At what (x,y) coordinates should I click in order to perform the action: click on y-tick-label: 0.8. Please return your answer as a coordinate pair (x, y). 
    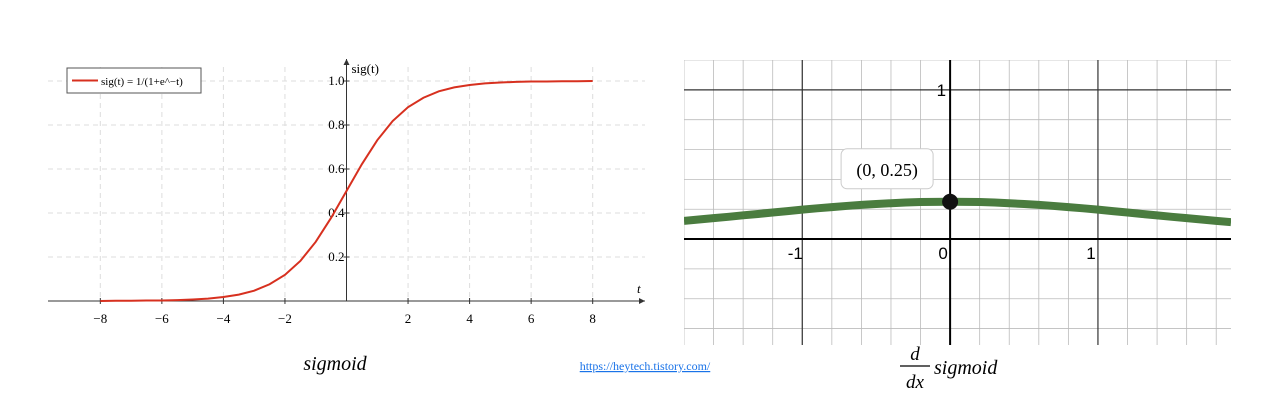
    Looking at the image, I should click on (336, 124).